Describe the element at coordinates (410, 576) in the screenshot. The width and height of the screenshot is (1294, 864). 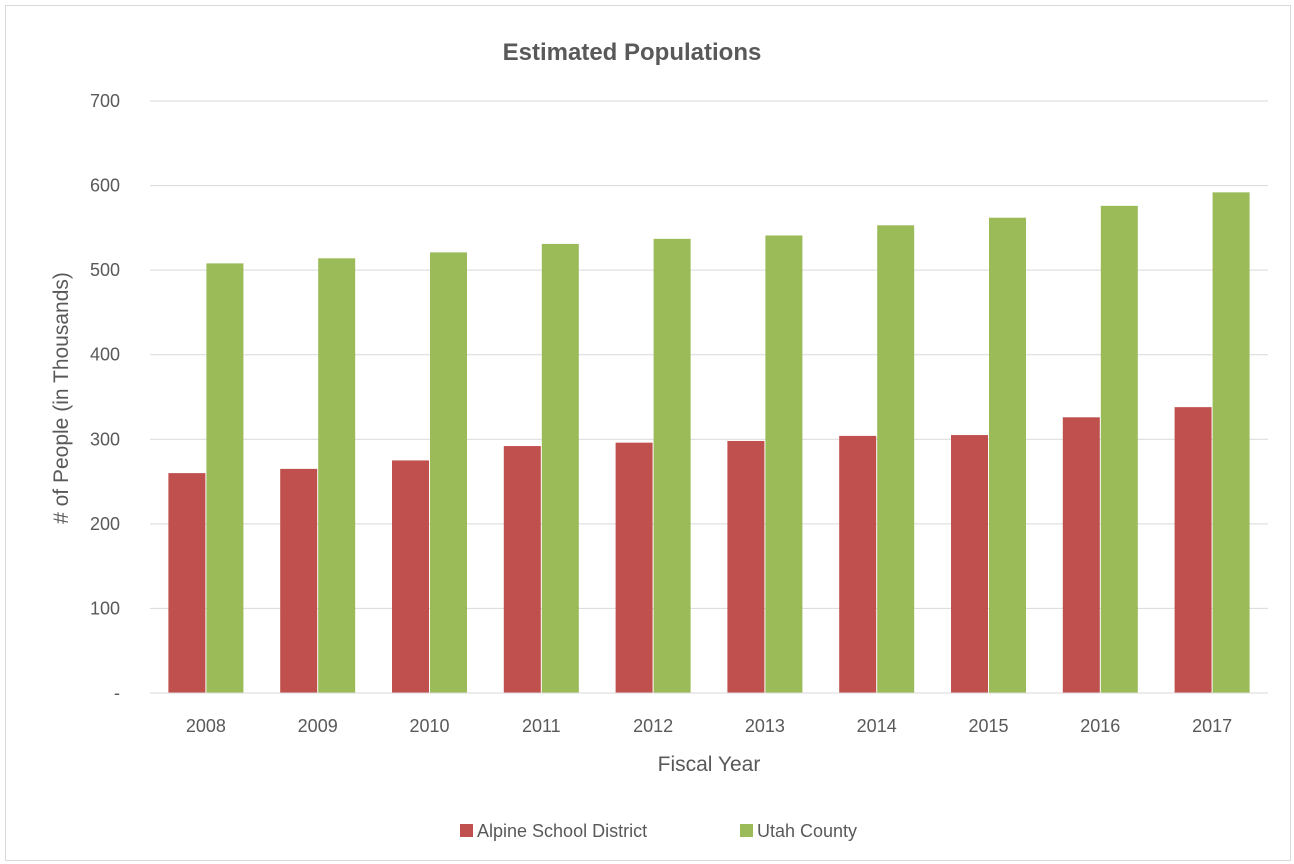
I see `bar-alpine-school-district-2010` at that location.